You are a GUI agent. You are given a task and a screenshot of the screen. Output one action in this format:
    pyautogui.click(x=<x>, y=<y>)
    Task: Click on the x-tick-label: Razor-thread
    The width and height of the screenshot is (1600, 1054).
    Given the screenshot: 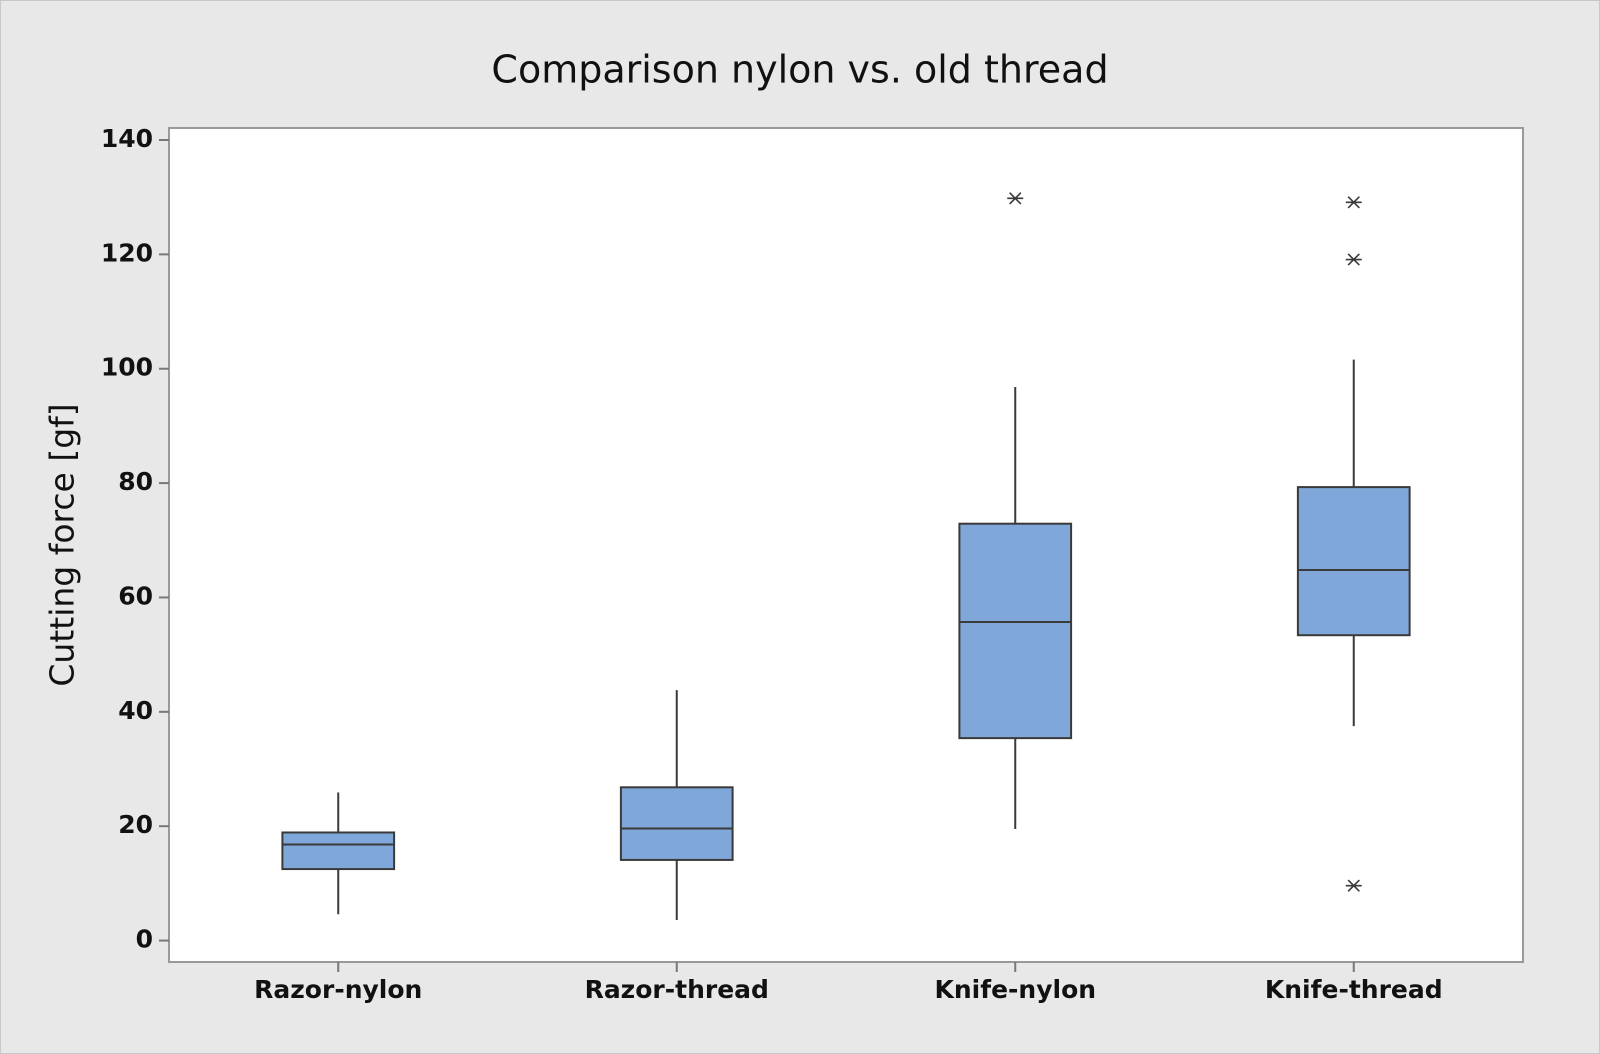 What is the action you would take?
    pyautogui.click(x=677, y=989)
    